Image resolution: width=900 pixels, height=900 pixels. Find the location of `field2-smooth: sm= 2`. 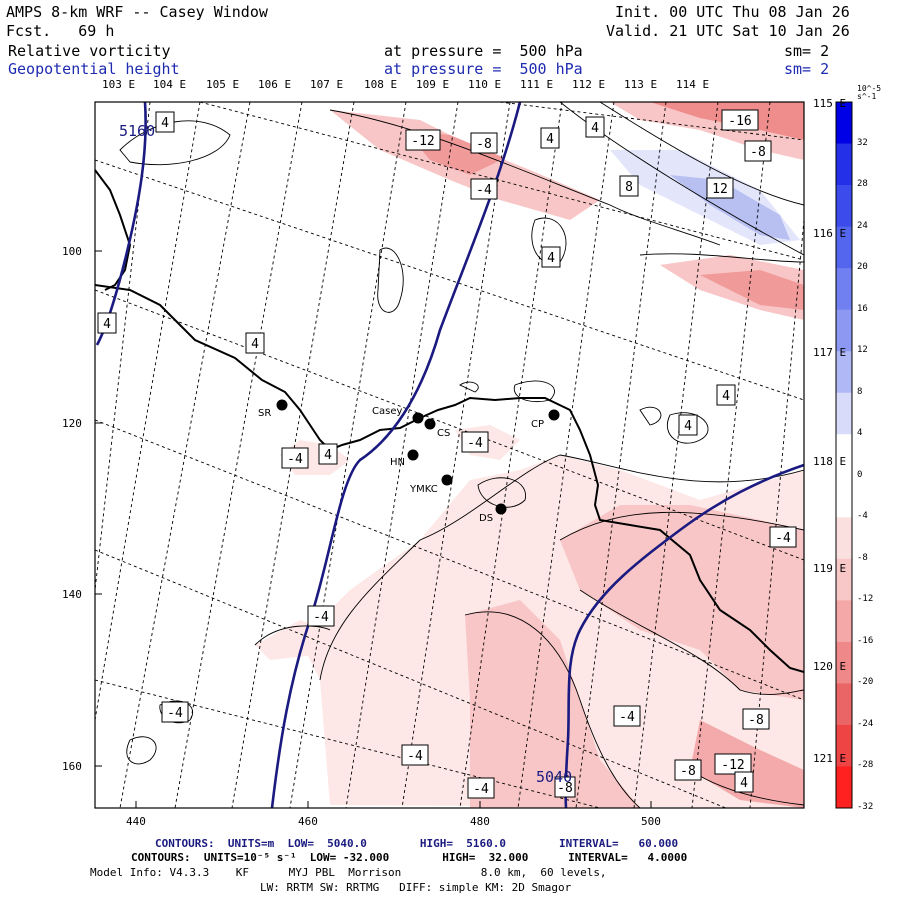

field2-smooth: sm= 2 is located at coordinates (807, 69).